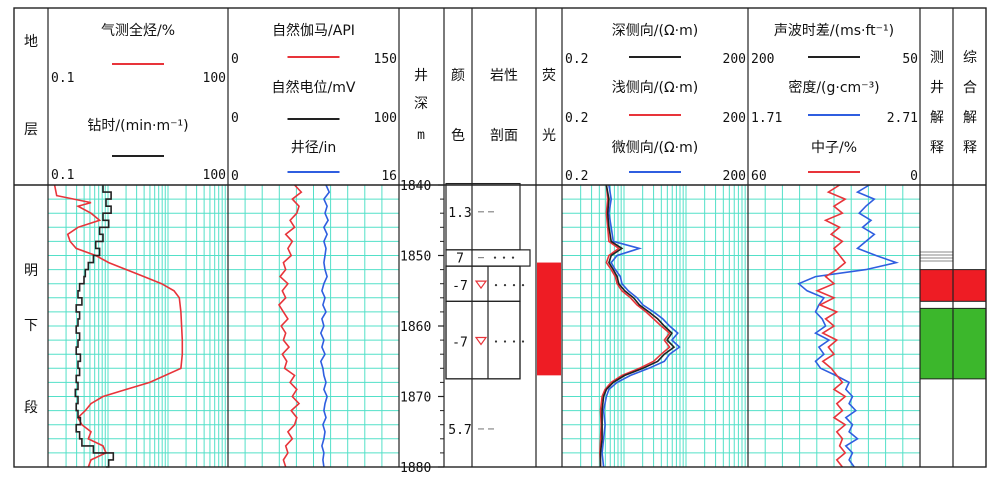 Image resolution: width=1000 pixels, height=489 pixels. What do you see at coordinates (970, 58) in the screenshot?
I see `comp-interp-label: 综` at bounding box center [970, 58].